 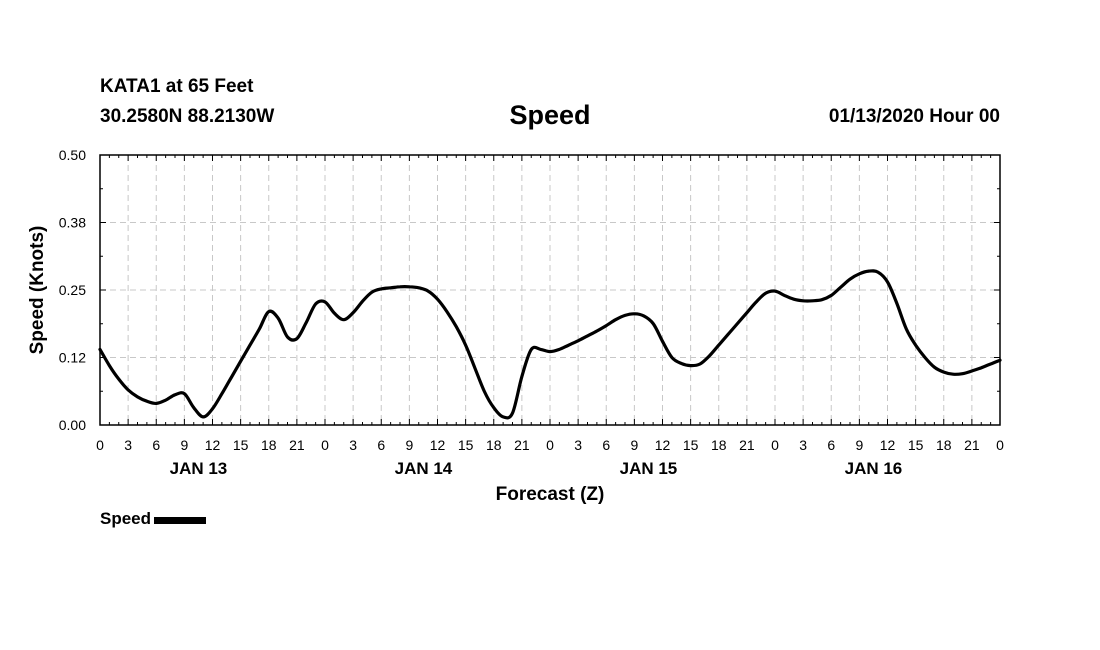 What do you see at coordinates (177, 86) in the screenshot?
I see `station-label: KATA1 at 65 Feet` at bounding box center [177, 86].